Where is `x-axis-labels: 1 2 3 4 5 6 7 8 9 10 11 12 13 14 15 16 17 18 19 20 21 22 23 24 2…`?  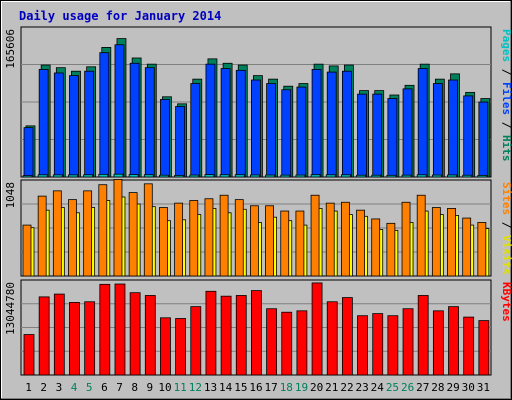 x-axis-labels: 1 2 3 4 5 6 7 8 9 10 11 12 13 14 15 16 17 18 19 20 21 22 23 24 2… is located at coordinates (257, 387).